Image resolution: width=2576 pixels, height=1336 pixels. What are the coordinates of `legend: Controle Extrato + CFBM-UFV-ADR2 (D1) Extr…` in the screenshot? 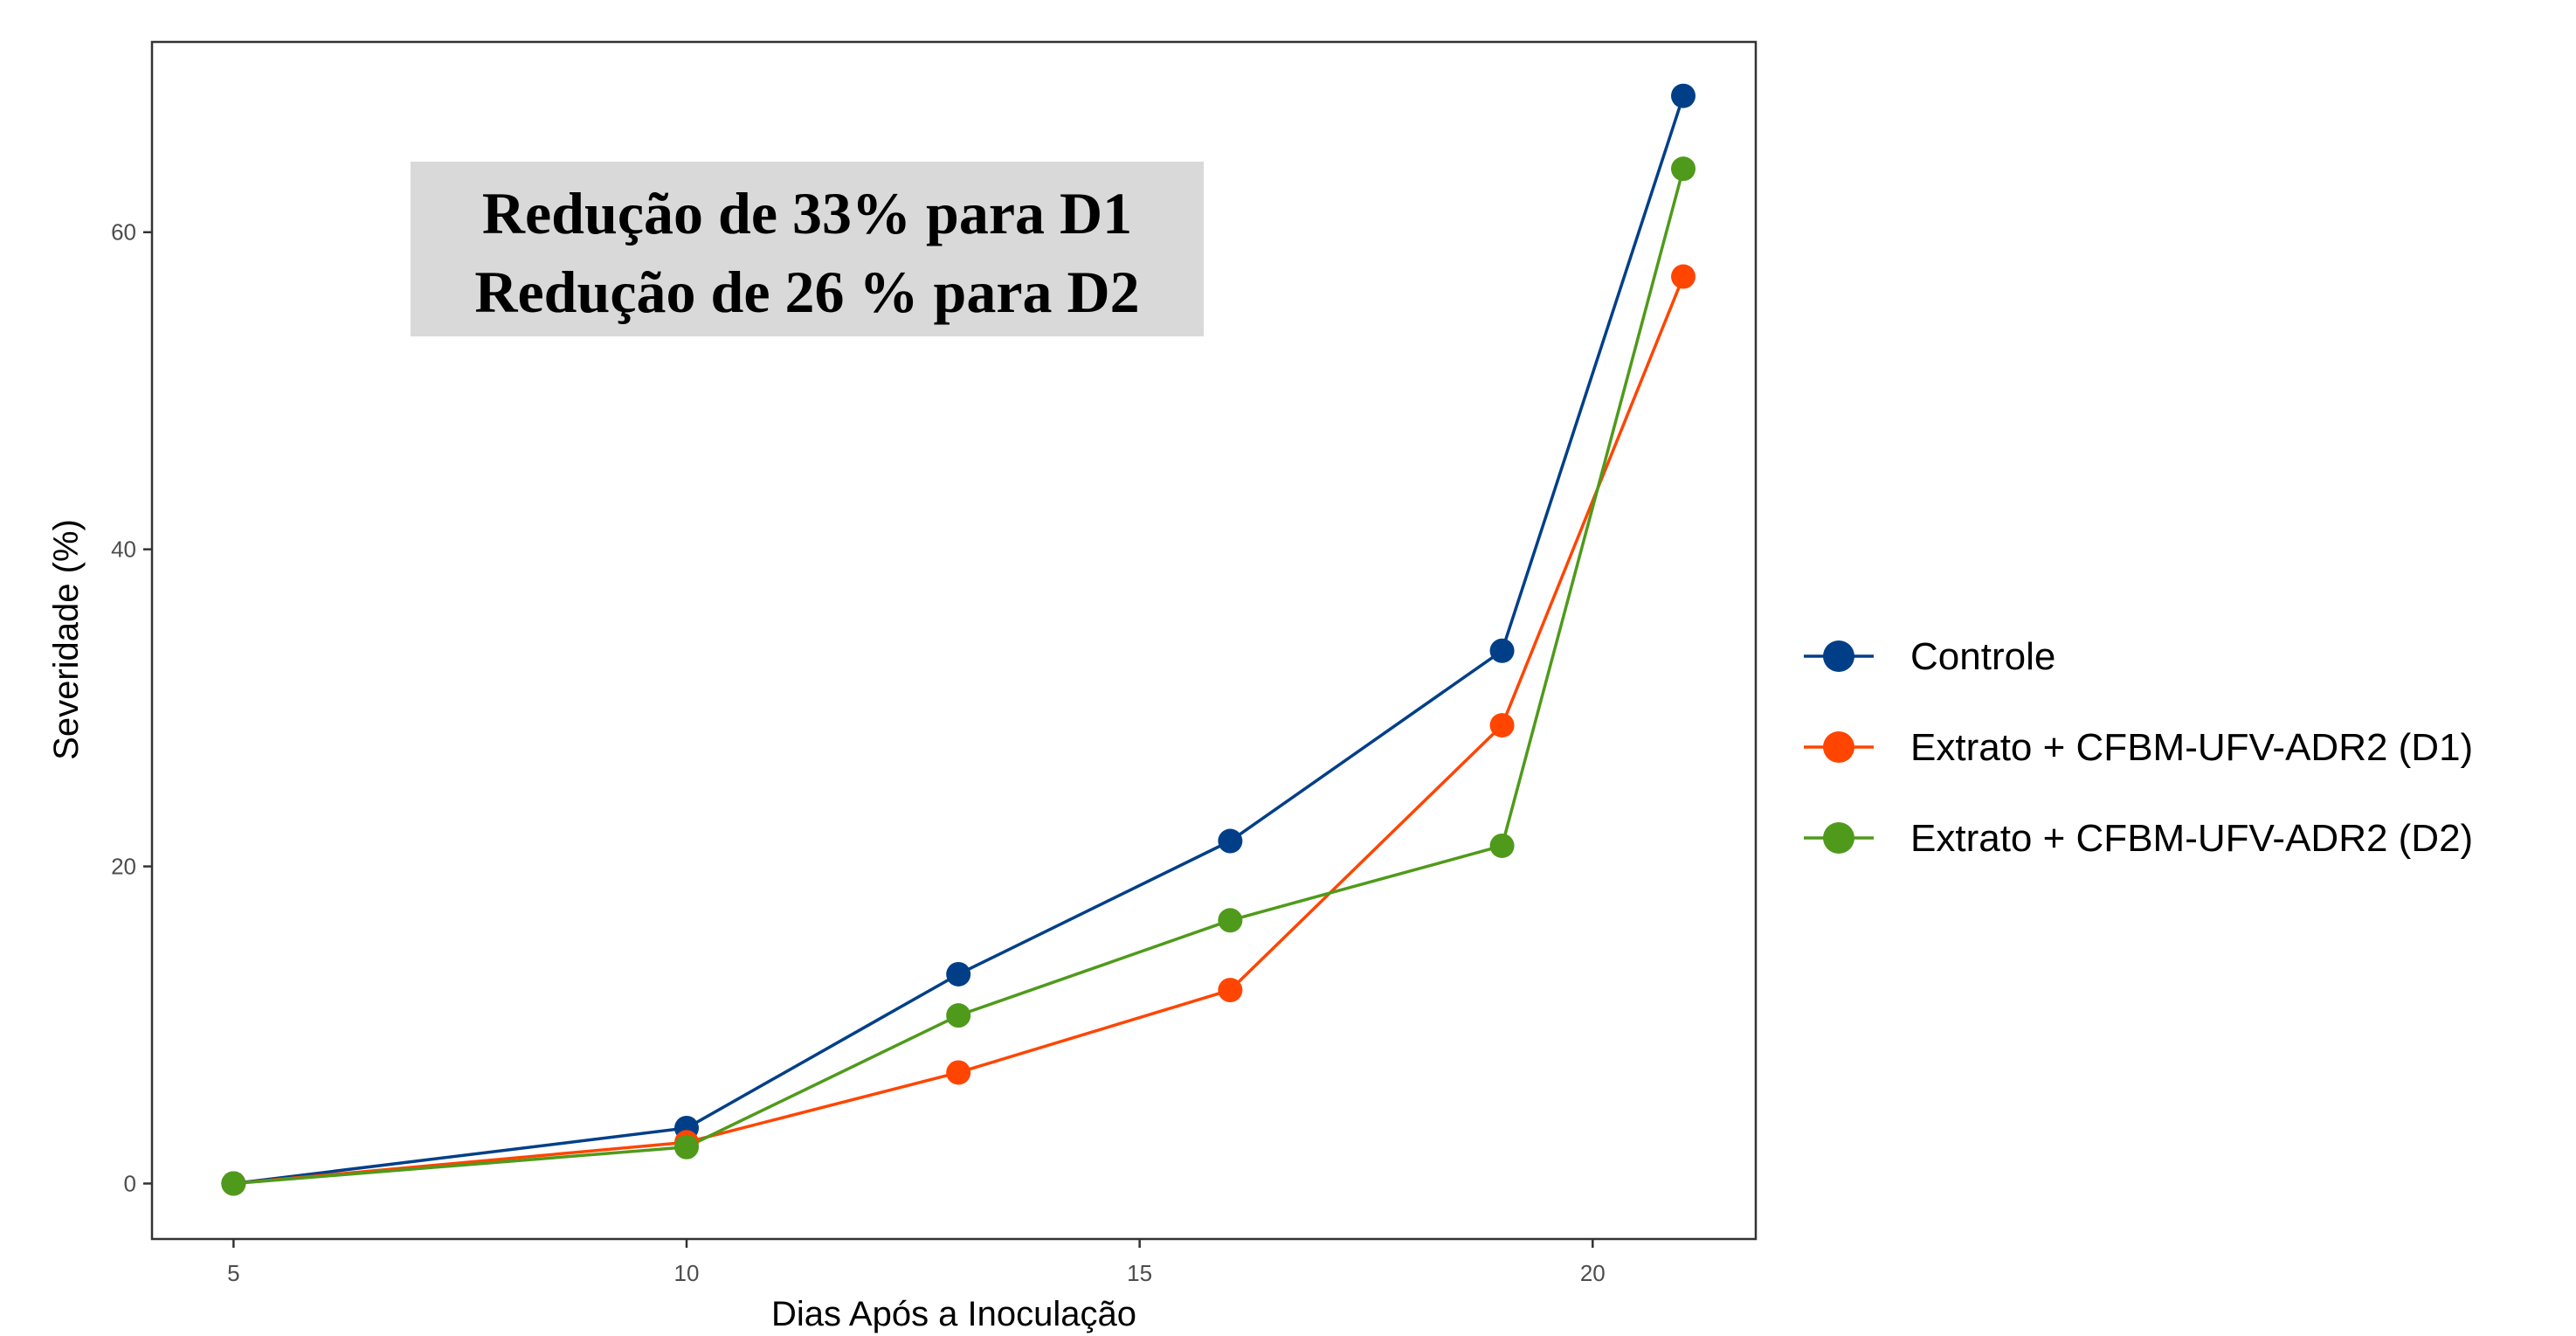 It's located at (2138, 747).